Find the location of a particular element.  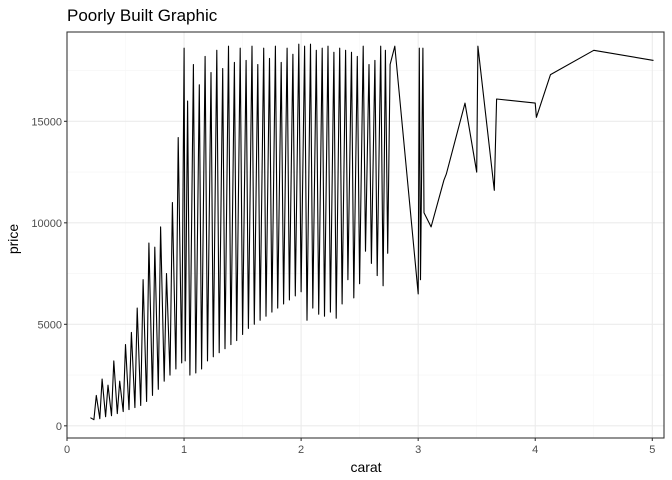

y-tick-label: 5000 is located at coordinates (50, 325).